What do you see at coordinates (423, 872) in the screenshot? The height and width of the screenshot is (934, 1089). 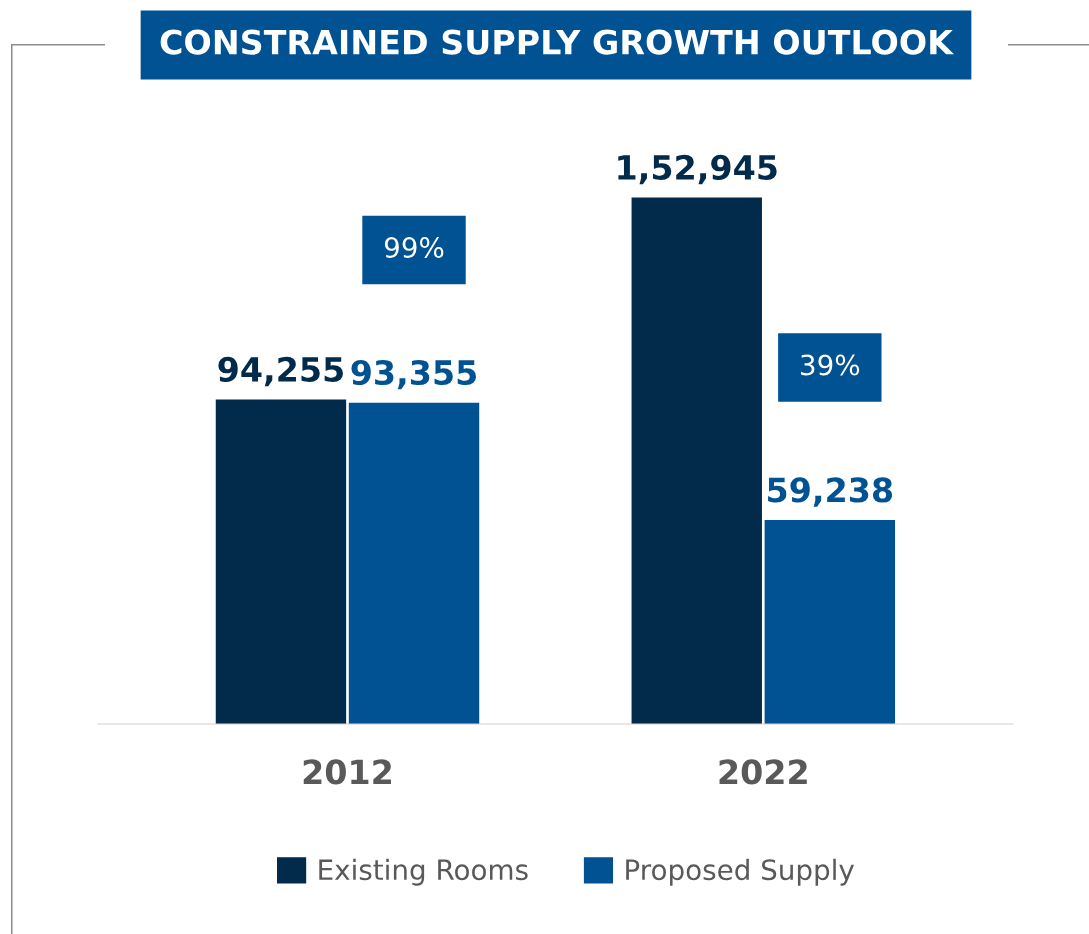 I see `legend-label: Existing Rooms` at bounding box center [423, 872].